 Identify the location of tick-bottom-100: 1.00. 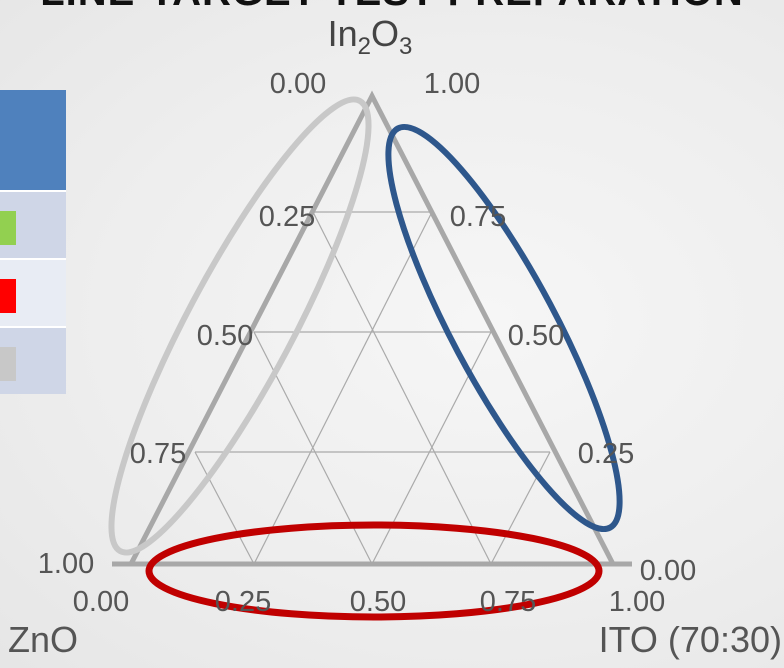
(637, 602).